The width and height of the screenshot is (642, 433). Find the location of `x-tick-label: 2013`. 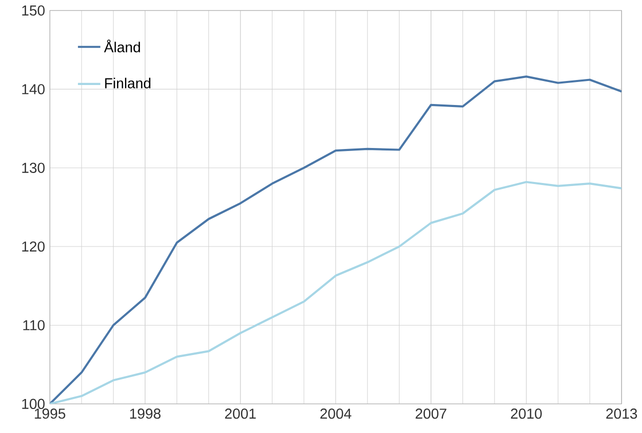

x-tick-label: 2013 is located at coordinates (621, 413).